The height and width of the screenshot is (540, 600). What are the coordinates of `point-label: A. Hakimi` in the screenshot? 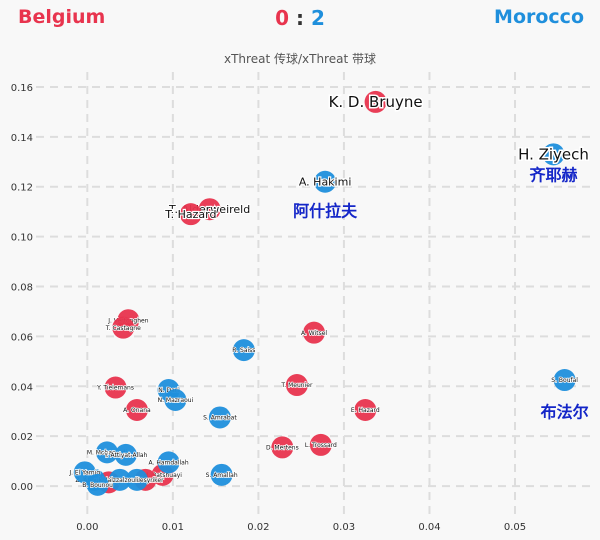 It's located at (325, 182).